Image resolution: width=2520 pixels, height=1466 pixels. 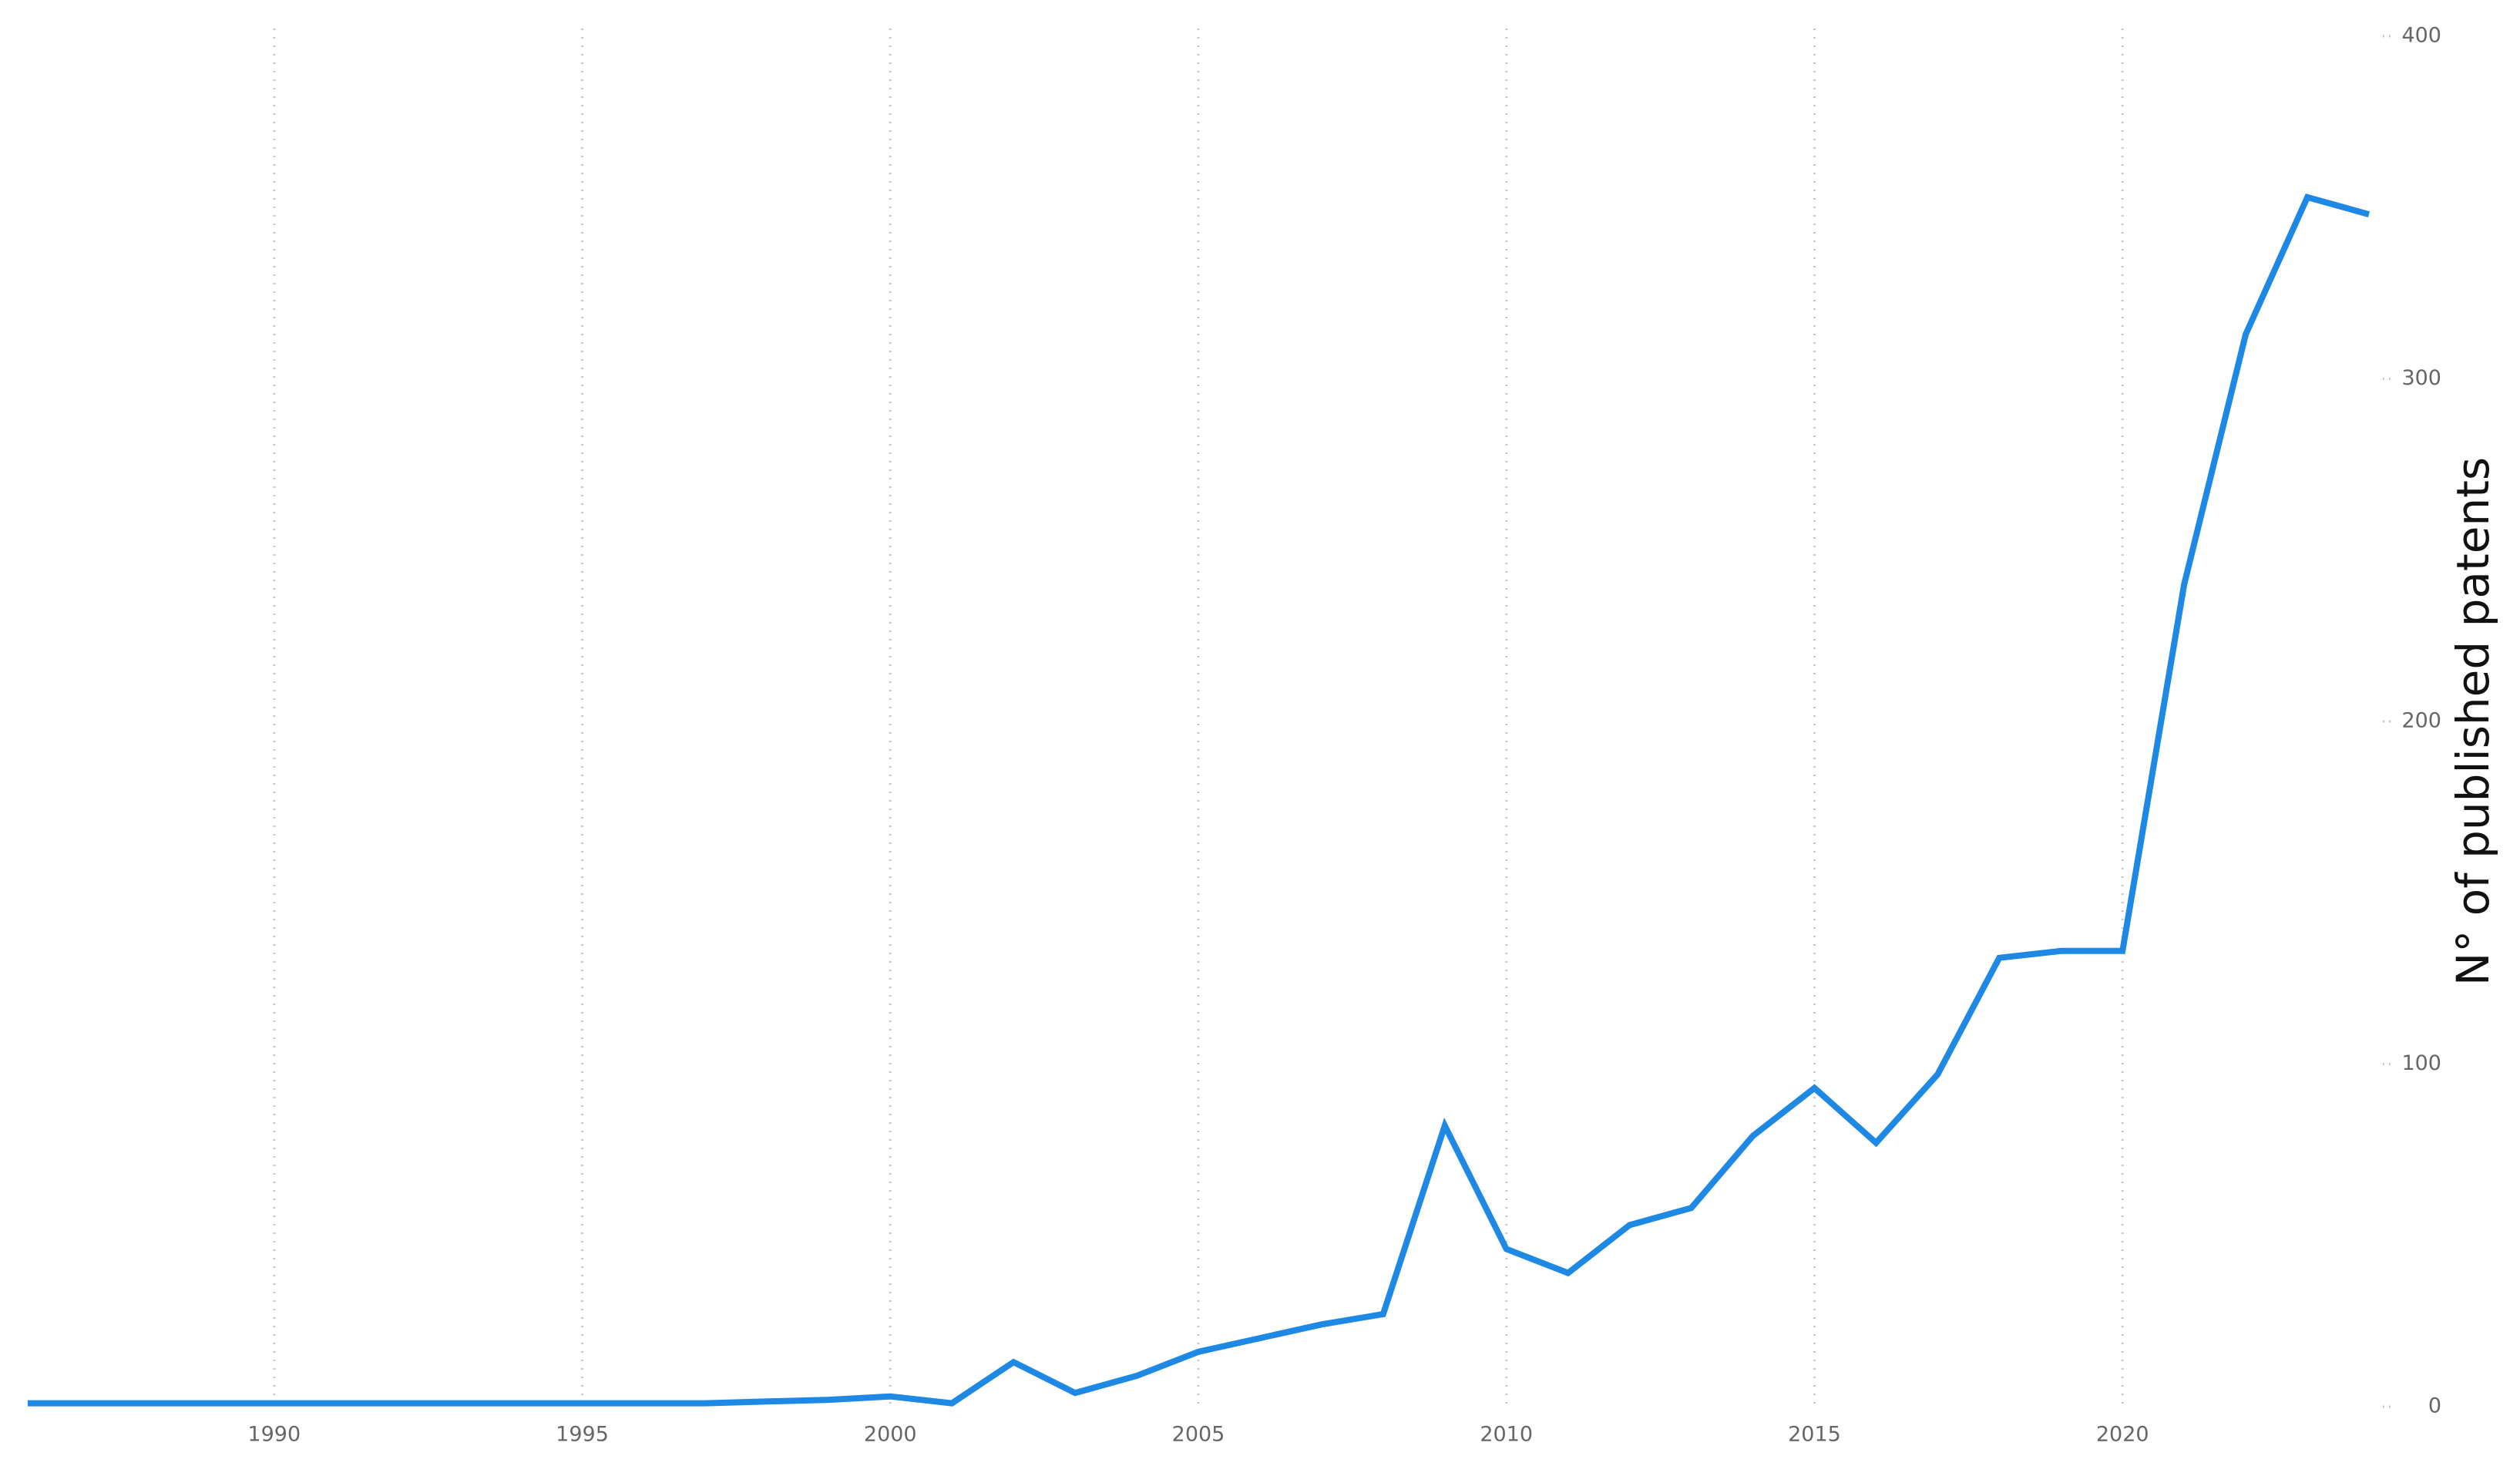 I want to click on y-tick-label: 200, so click(x=2421, y=721).